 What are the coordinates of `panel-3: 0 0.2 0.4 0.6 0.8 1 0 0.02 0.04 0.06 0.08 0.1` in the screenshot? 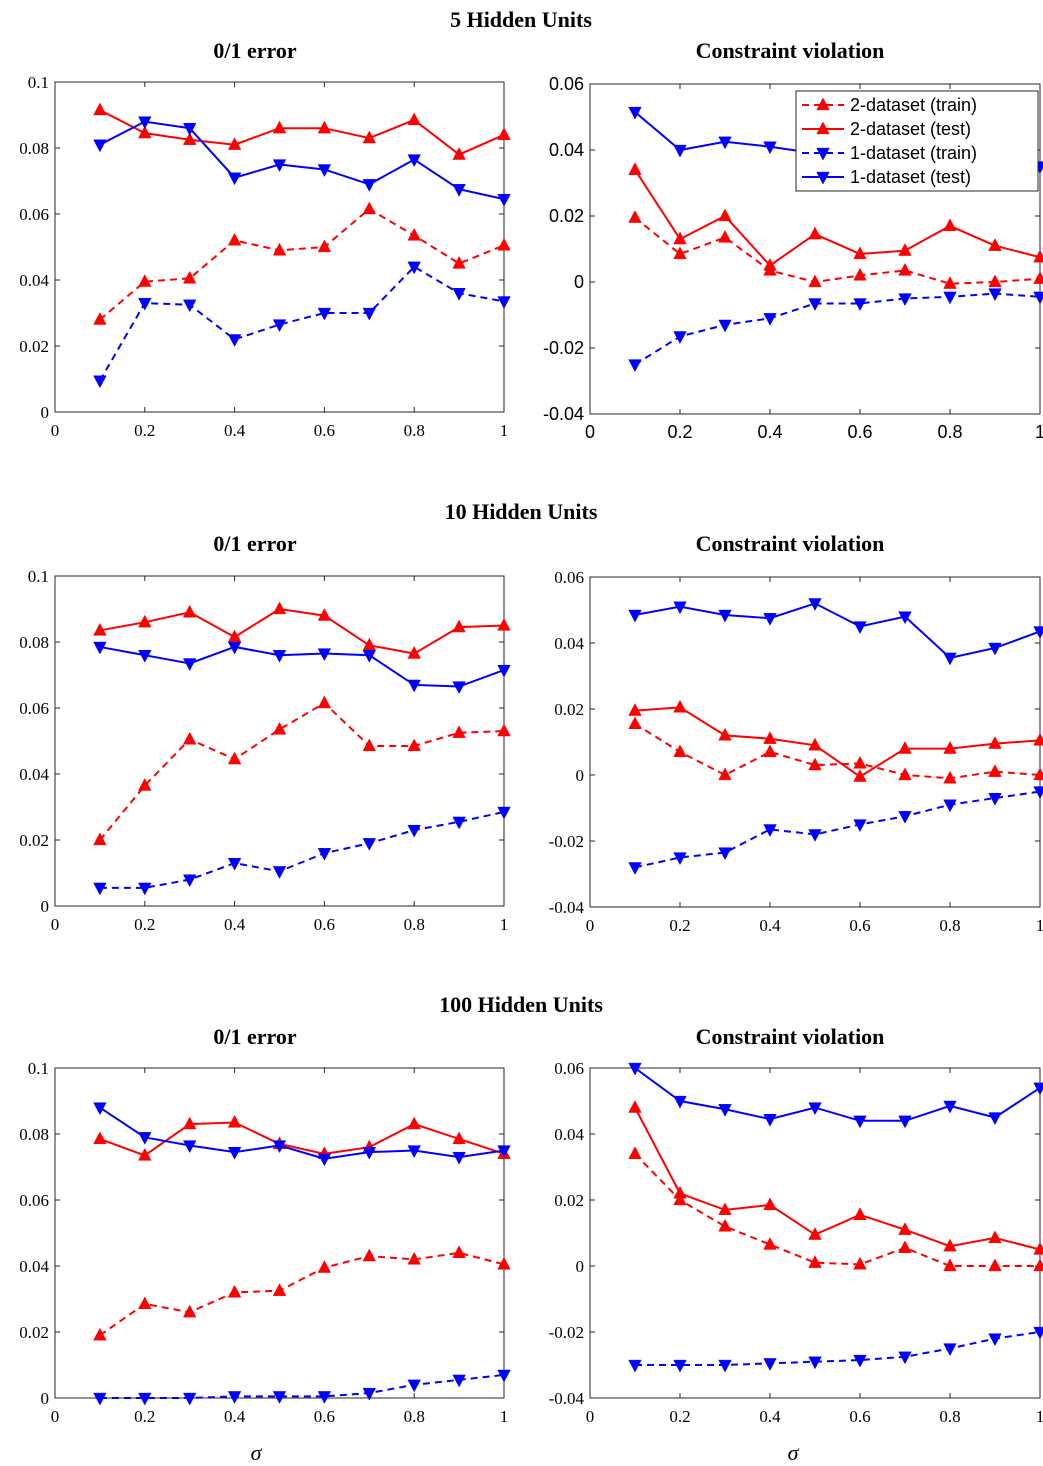 It's located at (265, 750).